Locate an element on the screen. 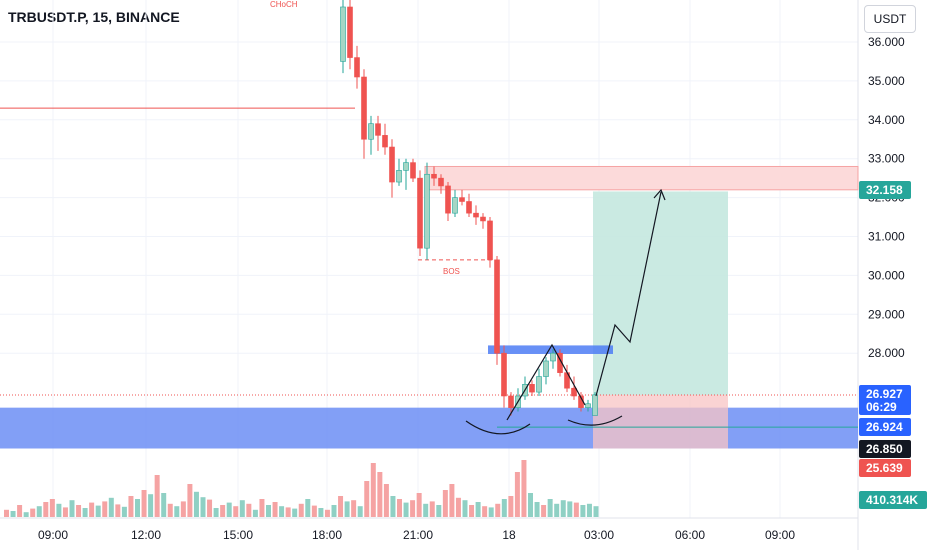  y-tick-label: 34.000 is located at coordinates (886, 120).